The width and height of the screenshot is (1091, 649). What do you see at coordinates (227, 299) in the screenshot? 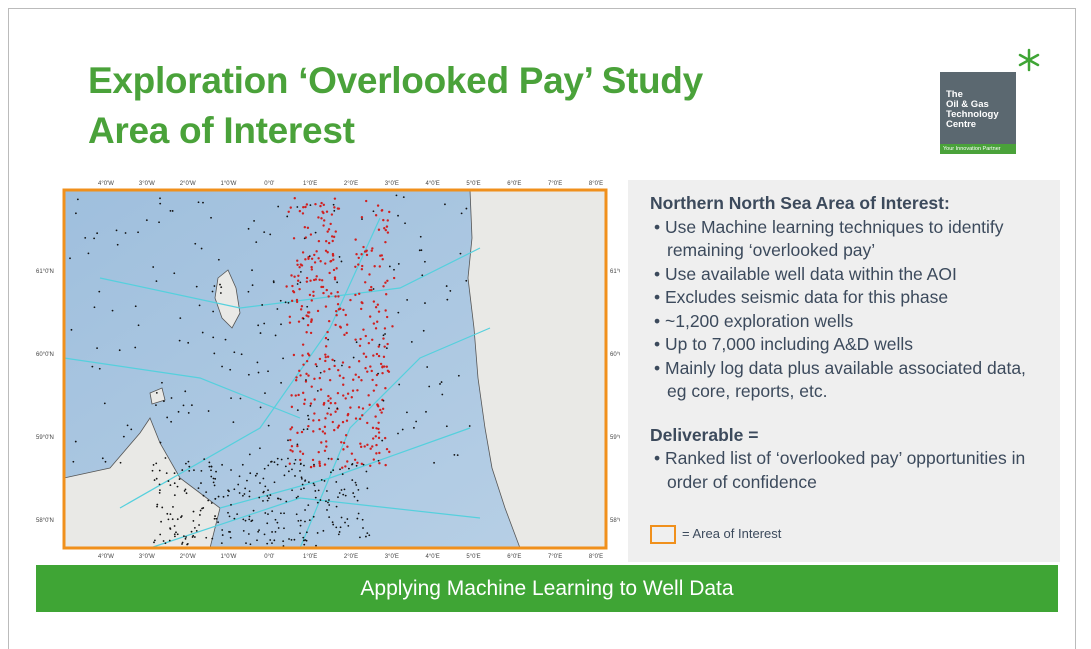
I see `shetland` at bounding box center [227, 299].